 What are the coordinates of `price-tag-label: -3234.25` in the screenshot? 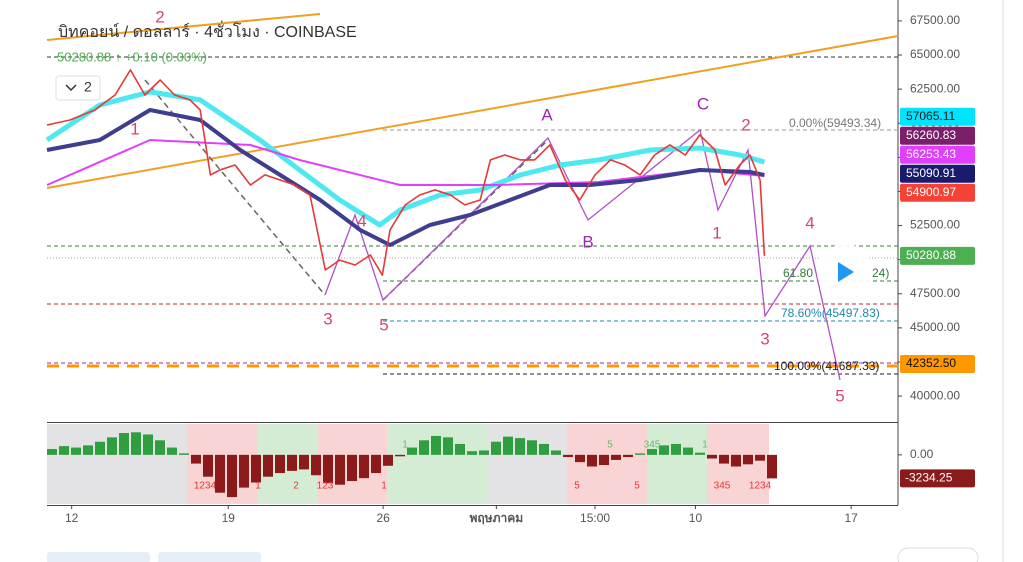 It's located at (929, 478).